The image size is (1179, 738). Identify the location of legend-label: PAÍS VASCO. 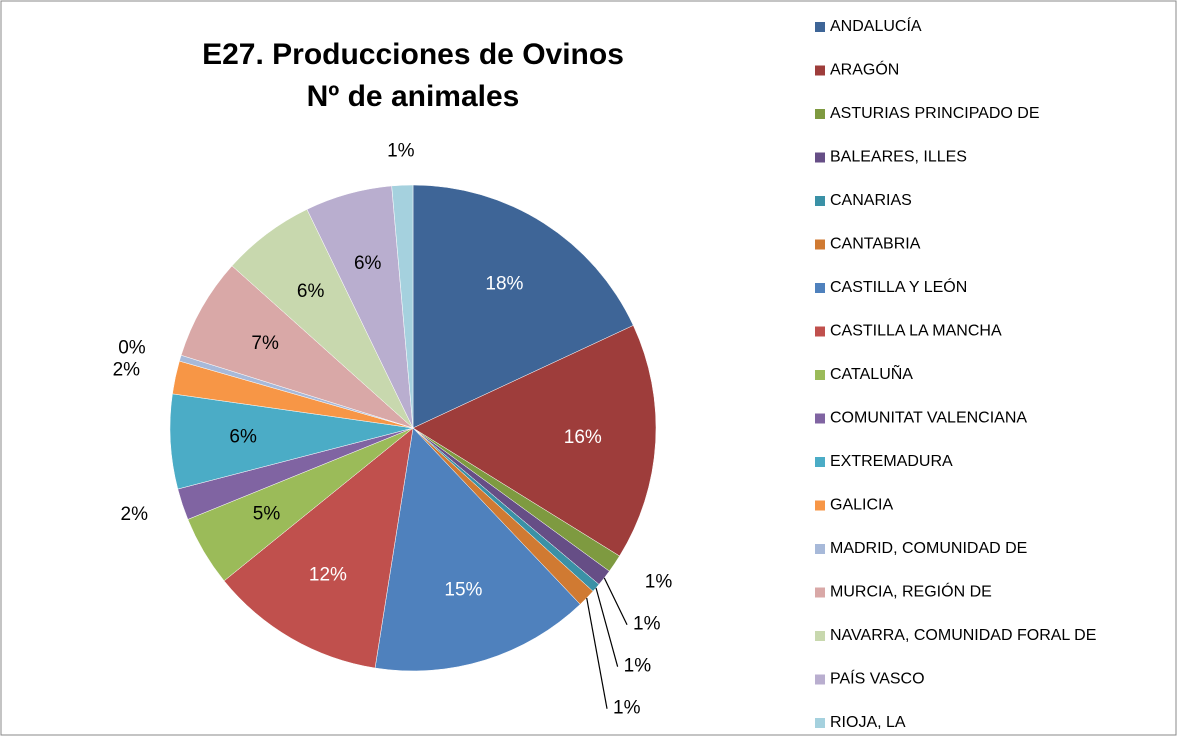
(877, 678).